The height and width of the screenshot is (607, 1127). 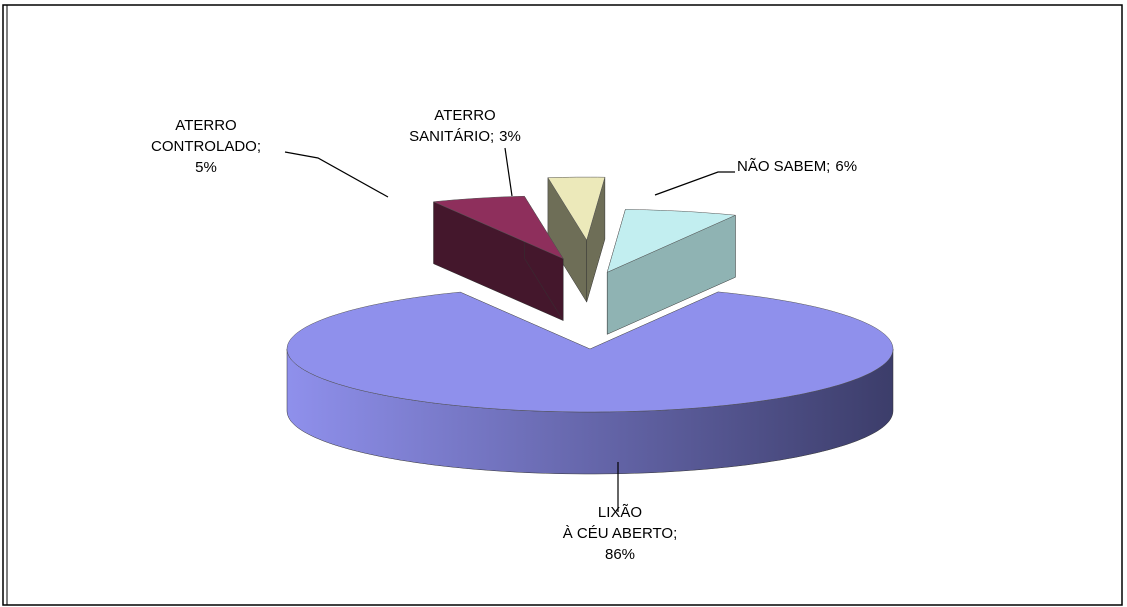 I want to click on data-label: LIXÃO À CÉU ABERTO;, so click(x=620, y=523).